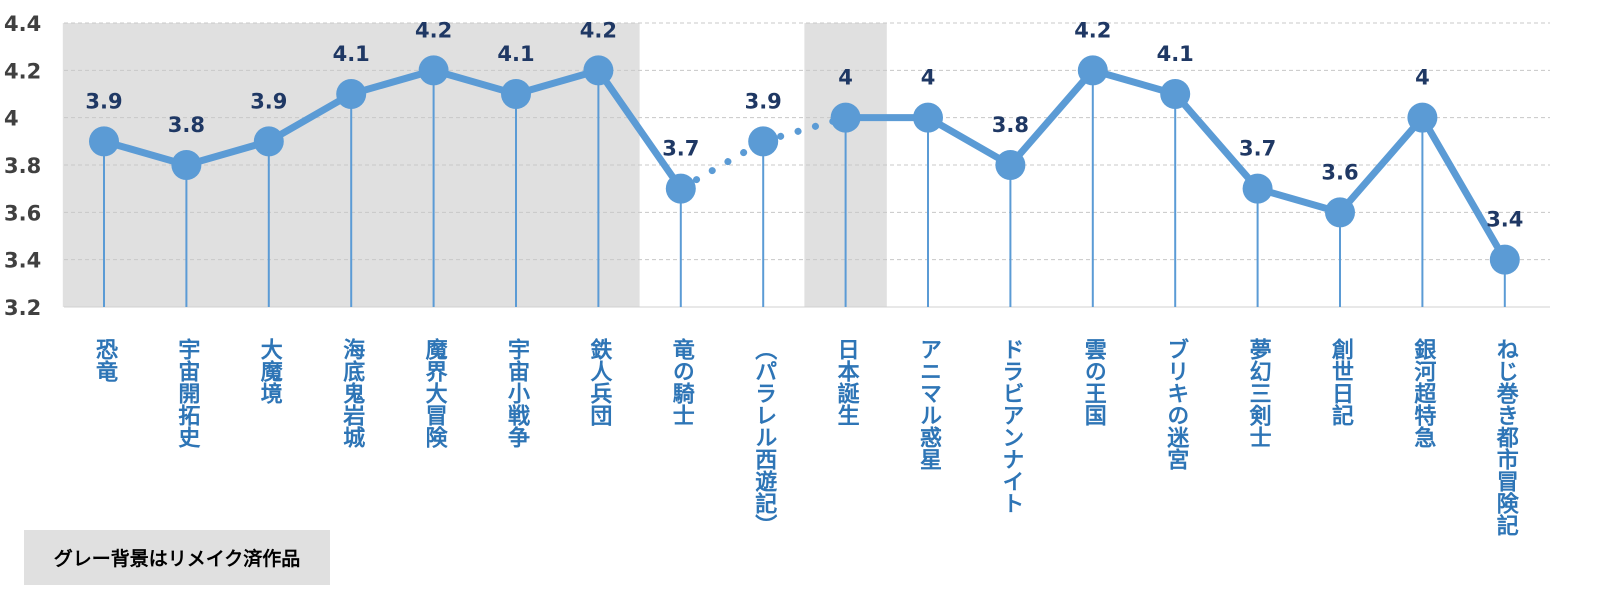  What do you see at coordinates (104, 360) in the screenshot?
I see `category-label: 恐竜` at bounding box center [104, 360].